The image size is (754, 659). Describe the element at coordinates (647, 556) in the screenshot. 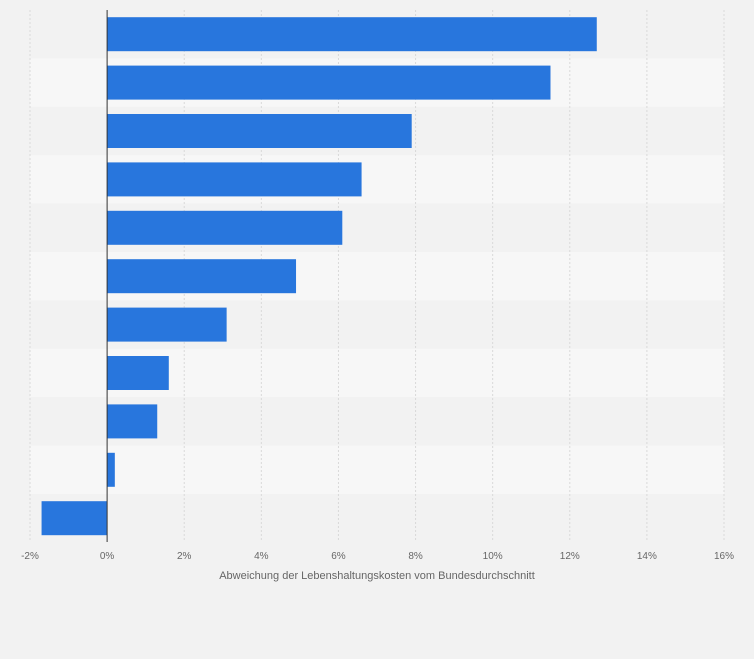

I see `x-tick-label: 14%` at that location.